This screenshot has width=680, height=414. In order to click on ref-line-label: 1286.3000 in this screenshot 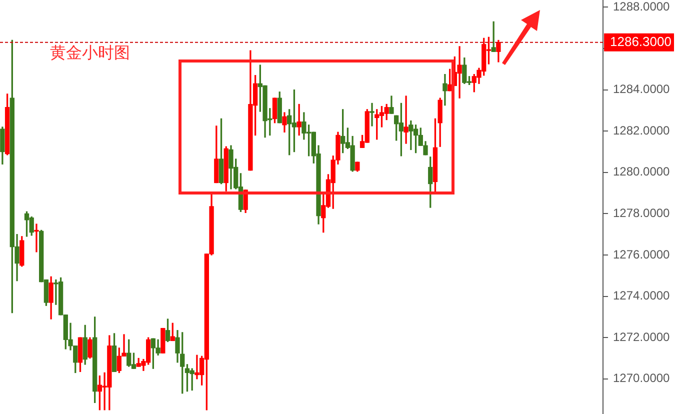, I will do `click(641, 41)`.